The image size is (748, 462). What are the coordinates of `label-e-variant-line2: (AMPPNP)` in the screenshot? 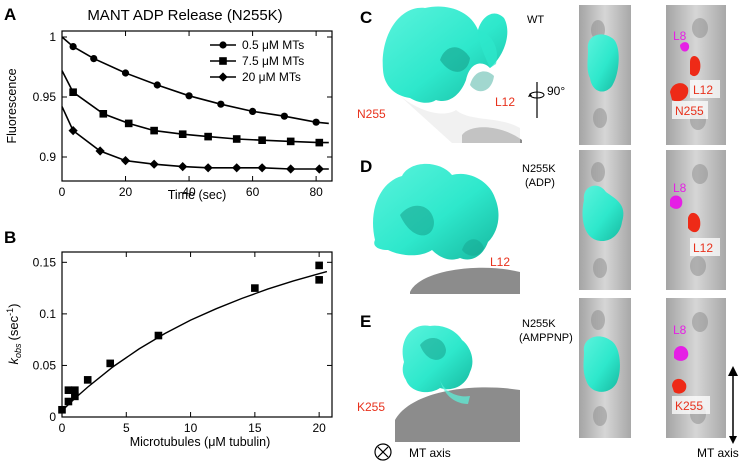 It's located at (546, 338).